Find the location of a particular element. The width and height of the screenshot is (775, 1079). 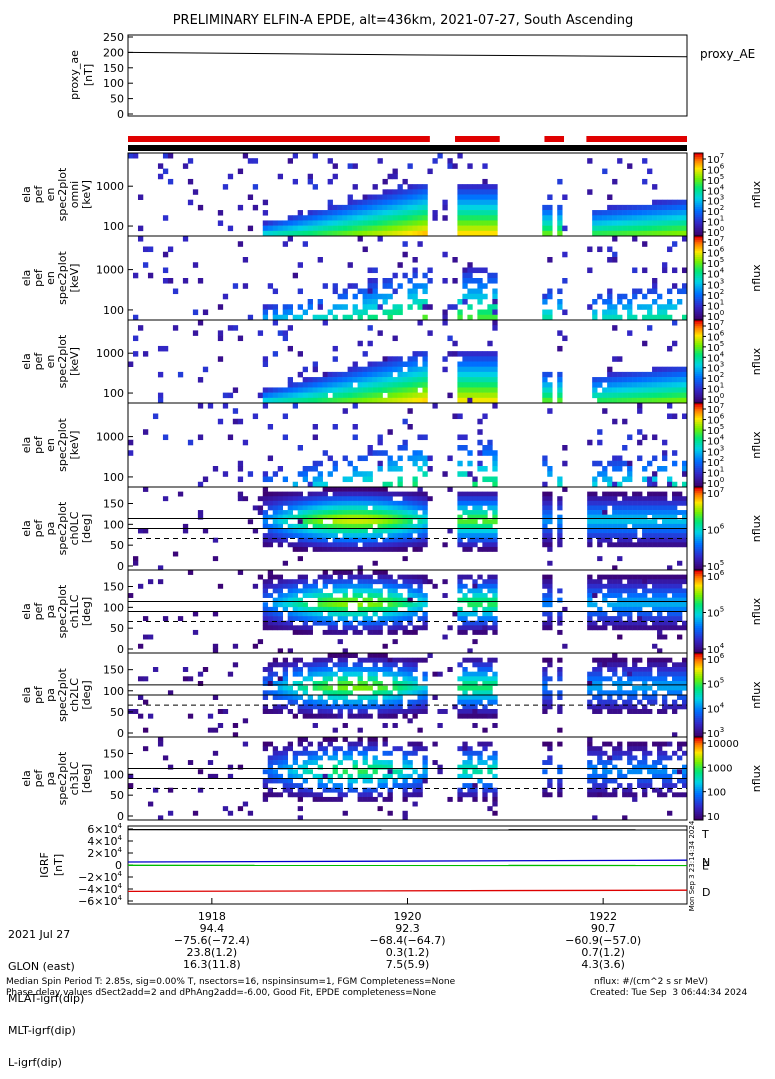

pa-ch1-colorbar-tick-label: 105 is located at coordinates (715, 613).